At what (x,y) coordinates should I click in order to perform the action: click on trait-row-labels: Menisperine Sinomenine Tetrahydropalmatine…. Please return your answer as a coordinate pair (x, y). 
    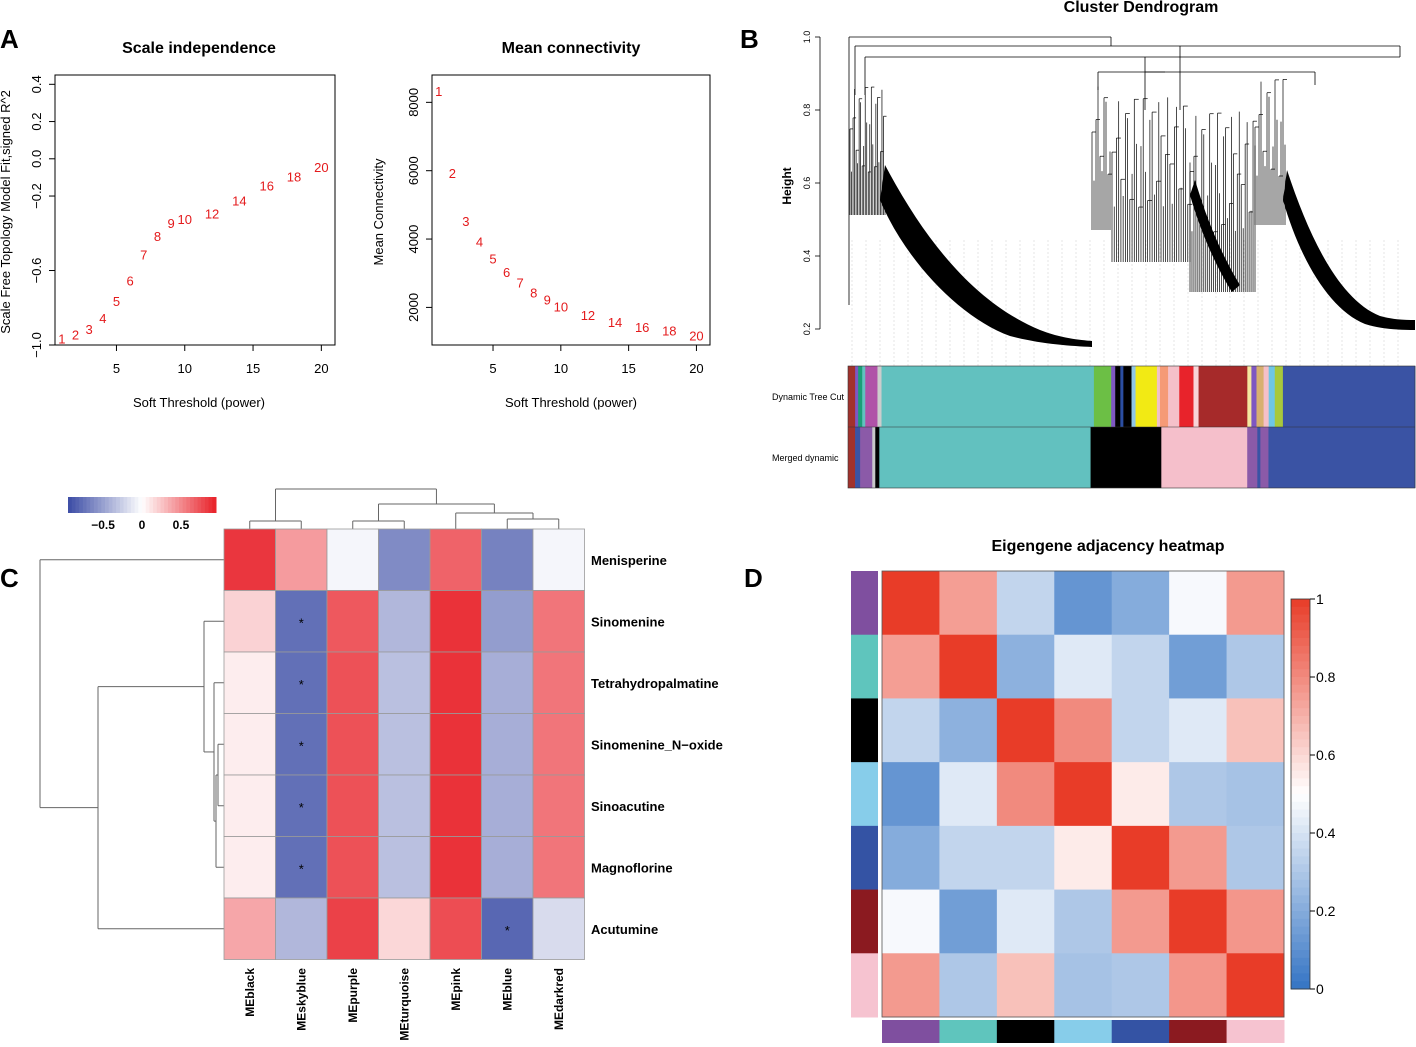
    Looking at the image, I should click on (657, 745).